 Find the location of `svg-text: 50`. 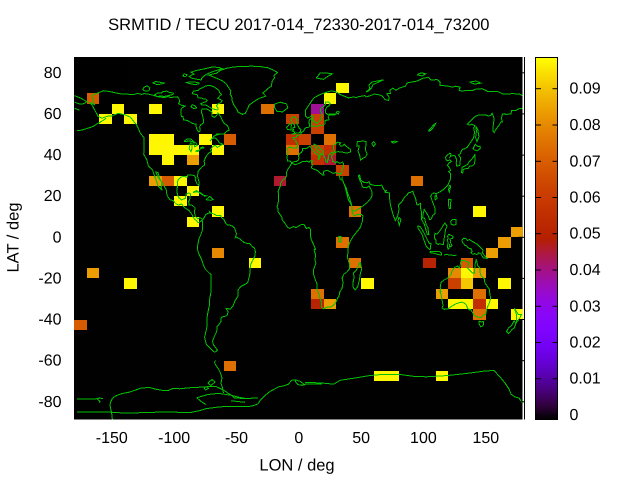

svg-text: 50 is located at coordinates (361, 438).